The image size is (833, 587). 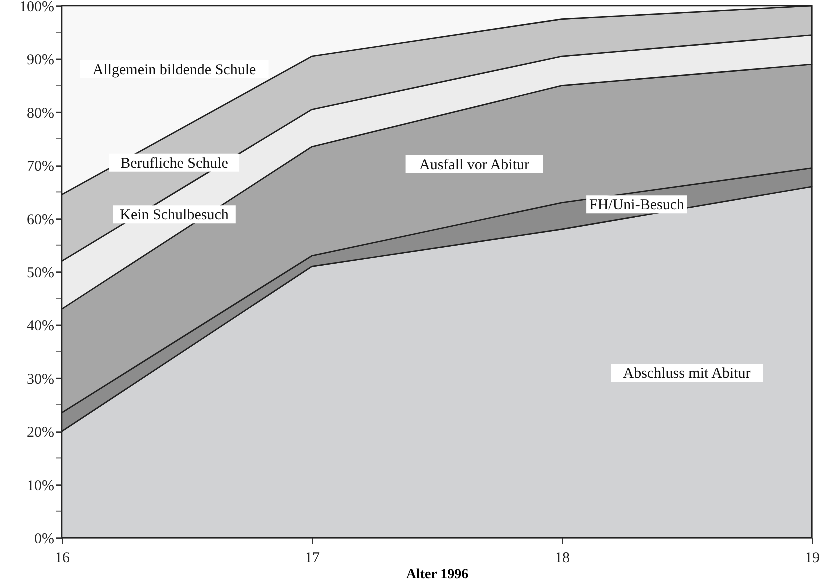 What do you see at coordinates (40, 114) in the screenshot?
I see `y-tick-label: 80%` at bounding box center [40, 114].